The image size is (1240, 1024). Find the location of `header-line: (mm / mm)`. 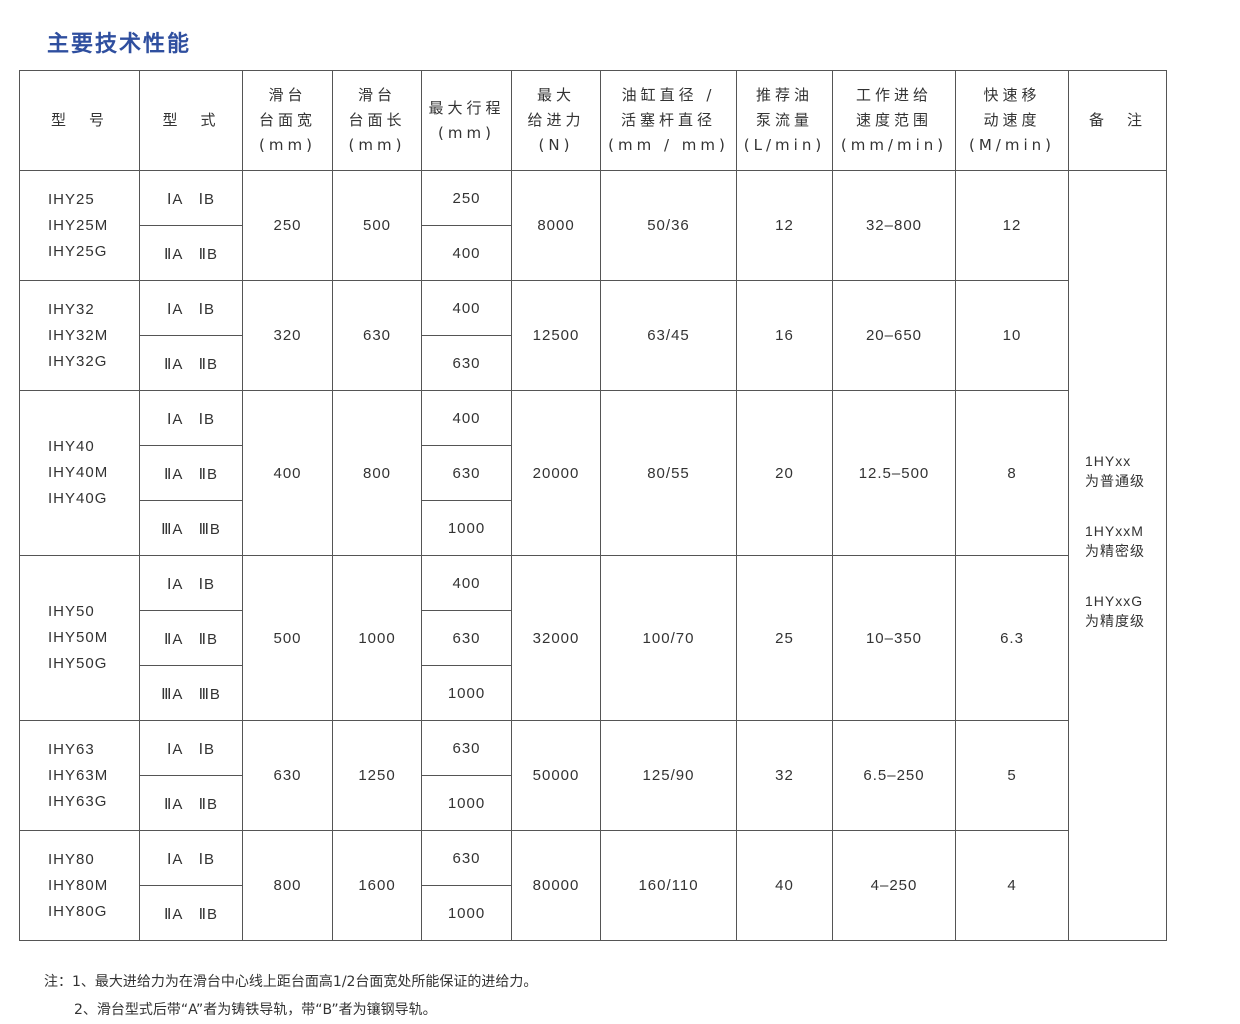

header-line: (mm / mm) is located at coordinates (668, 145).